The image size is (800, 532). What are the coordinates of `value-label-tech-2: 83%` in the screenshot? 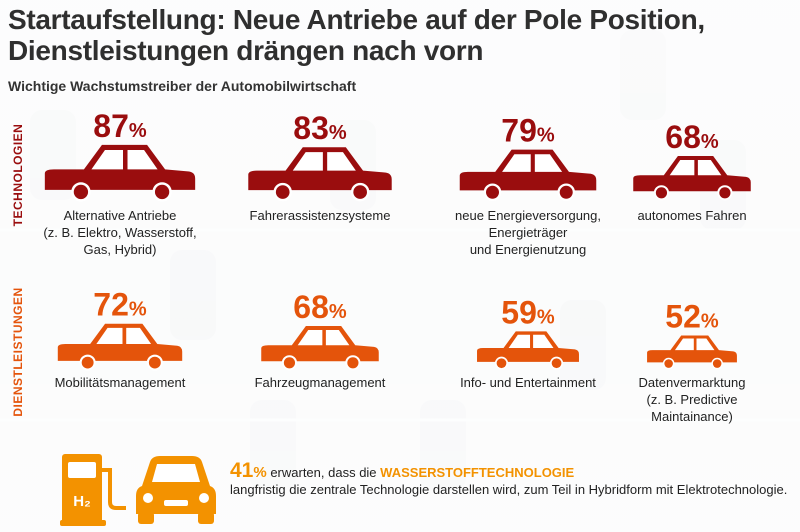 It's located at (320, 128).